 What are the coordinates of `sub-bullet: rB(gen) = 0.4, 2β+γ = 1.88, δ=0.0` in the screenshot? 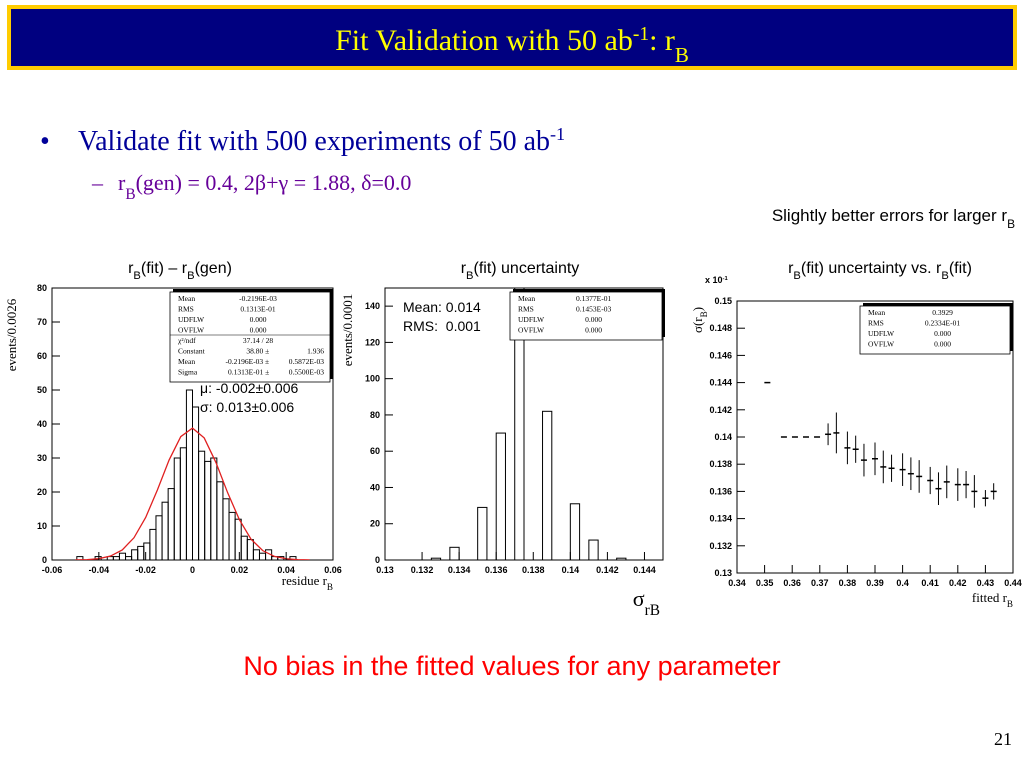 It's located at (264, 186).